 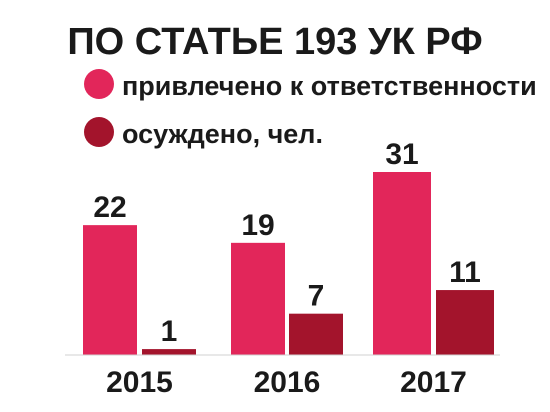 What do you see at coordinates (257, 225) in the screenshot?
I see `value-label-2016-series-0: 19` at bounding box center [257, 225].